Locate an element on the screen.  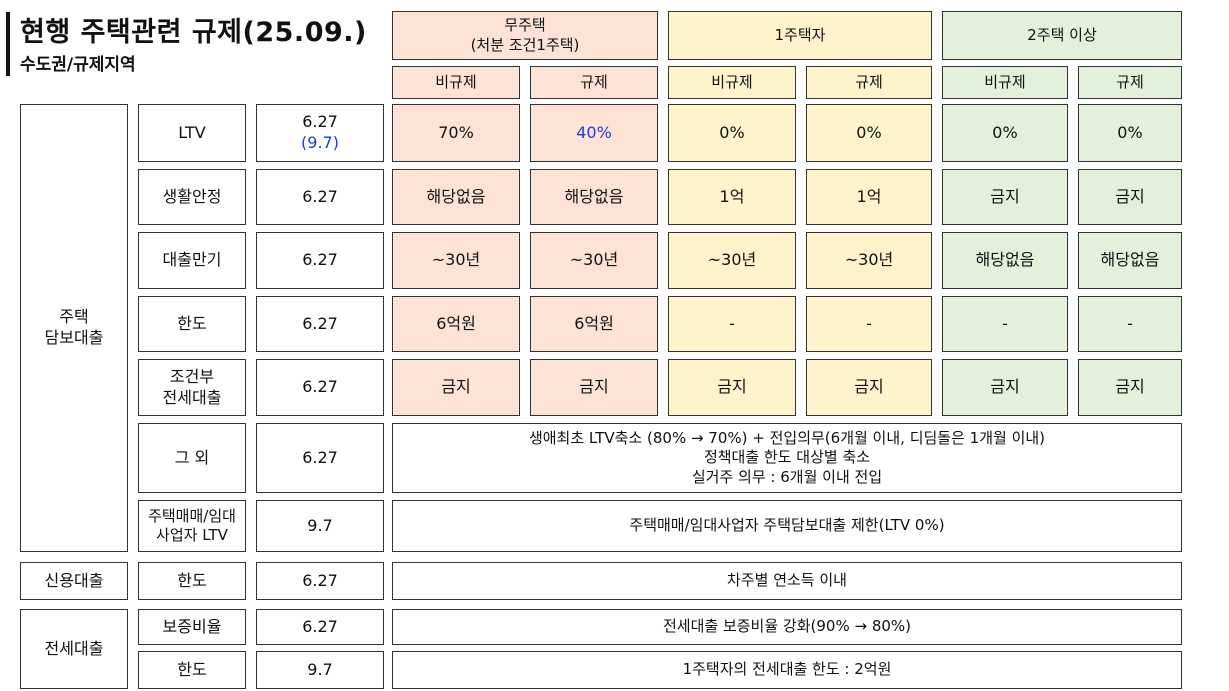
row-label-ltv: LTV is located at coordinates (192, 133).